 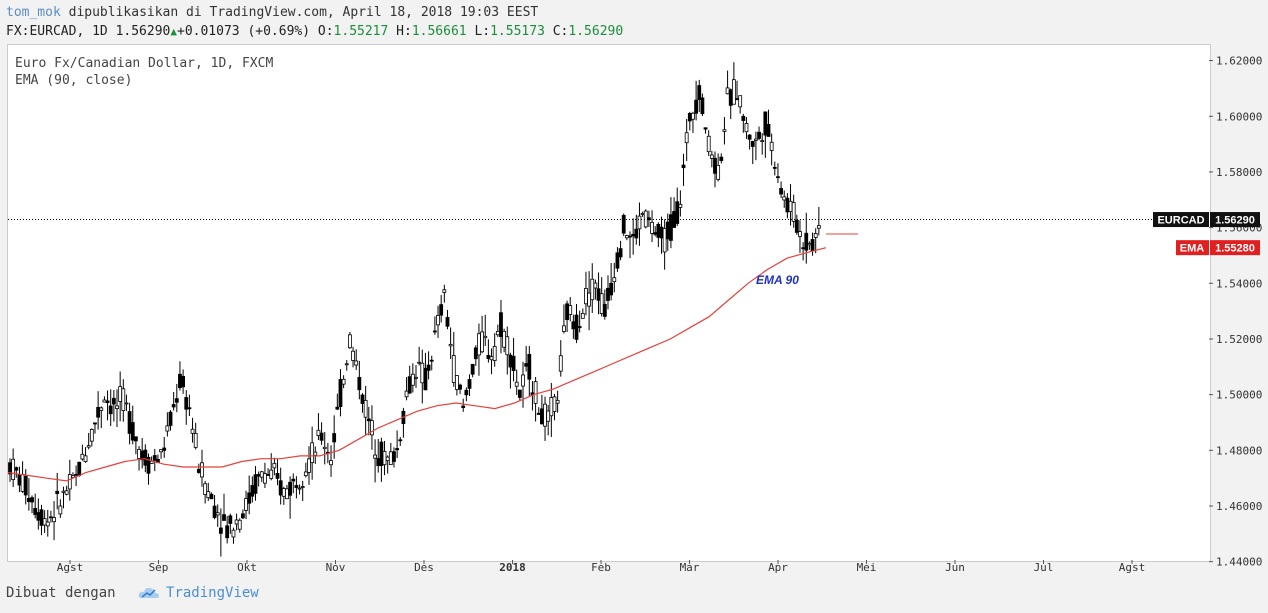 What do you see at coordinates (212, 593) in the screenshot?
I see `tradingview-brand-link: TradingView` at bounding box center [212, 593].